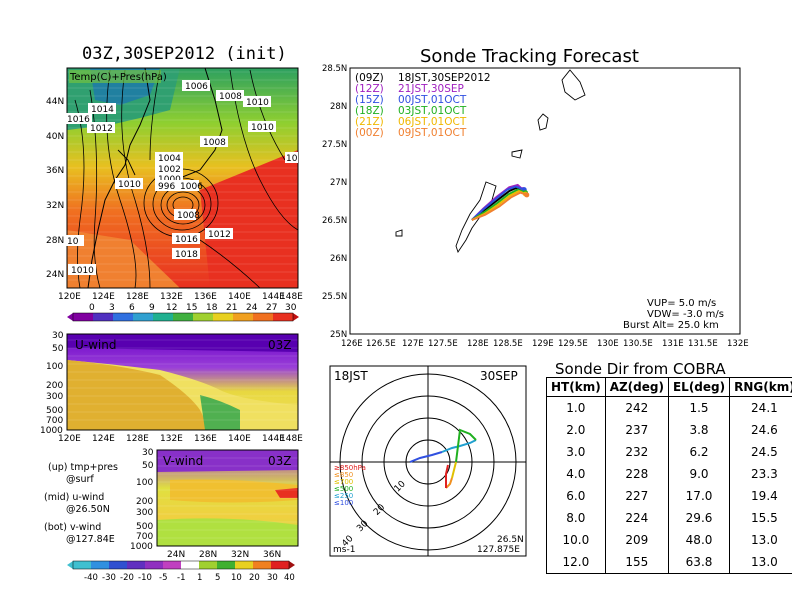 Image resolution: width=792 pixels, height=612 pixels. I want to click on table-cell: 10.0, so click(576, 540).